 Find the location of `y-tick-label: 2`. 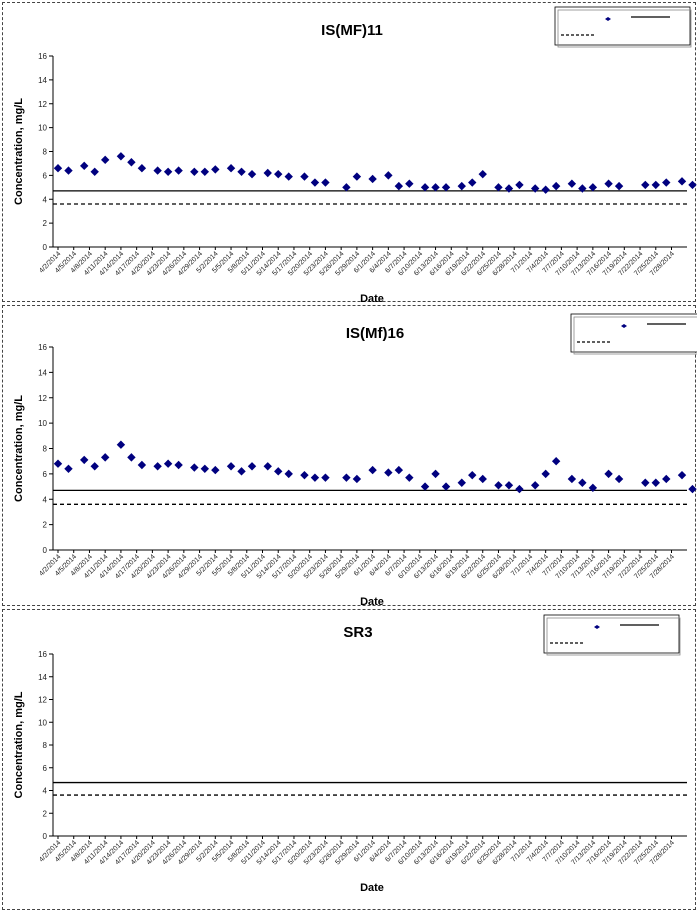

y-tick-label: 2 is located at coordinates (45, 813).